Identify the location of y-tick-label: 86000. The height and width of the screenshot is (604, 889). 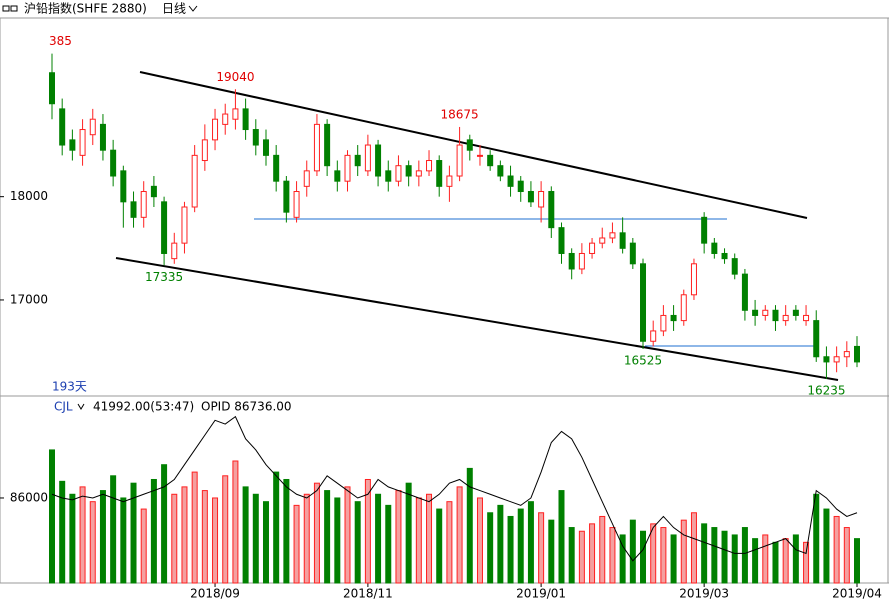
(29, 497).